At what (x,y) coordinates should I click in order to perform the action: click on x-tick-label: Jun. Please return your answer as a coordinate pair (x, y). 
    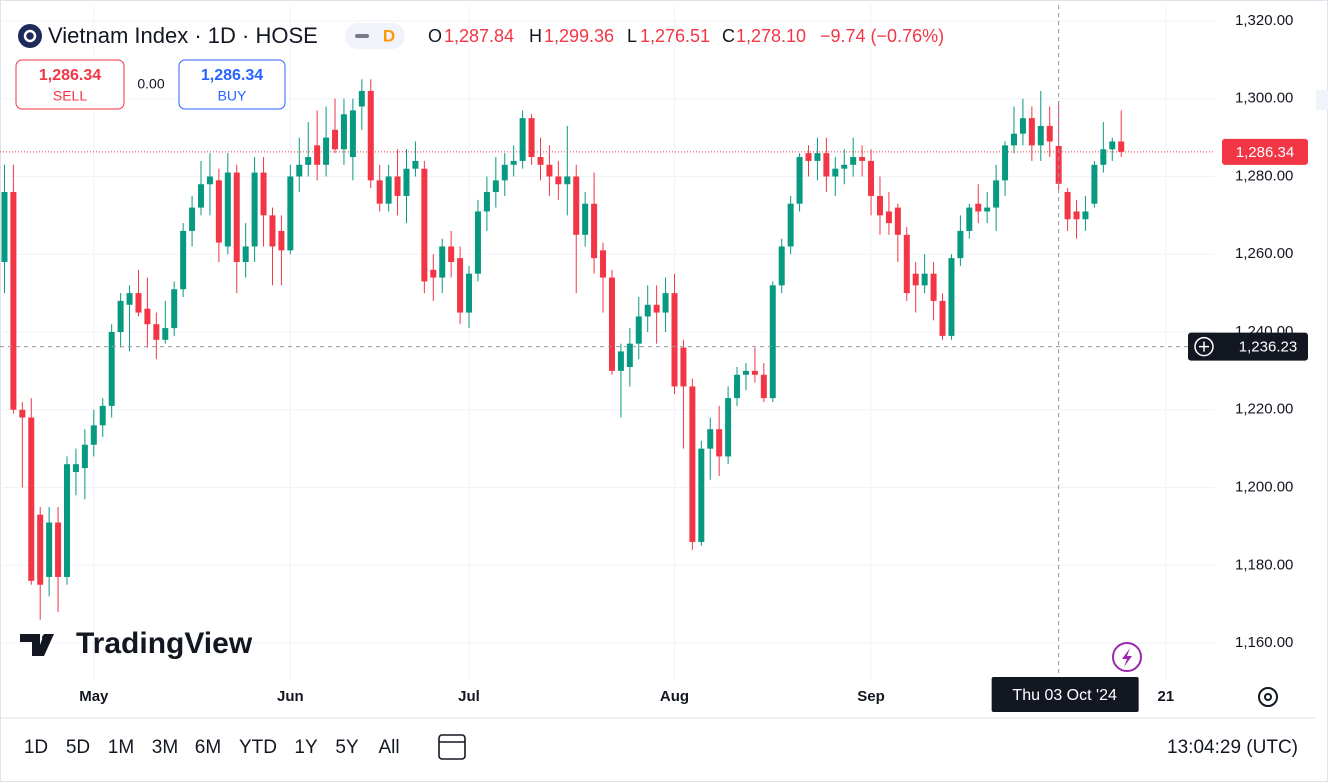
    Looking at the image, I should click on (290, 696).